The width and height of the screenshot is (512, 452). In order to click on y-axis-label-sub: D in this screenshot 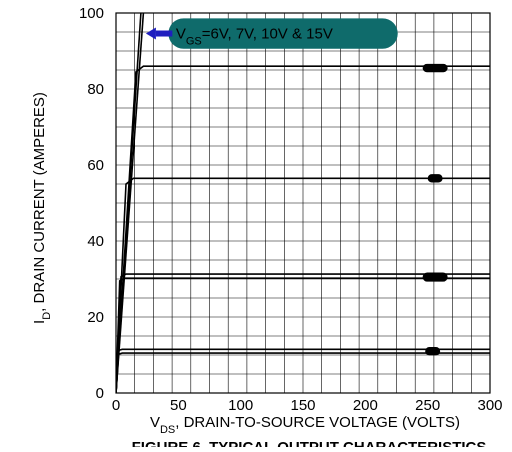, I will do `click(47, 316)`.